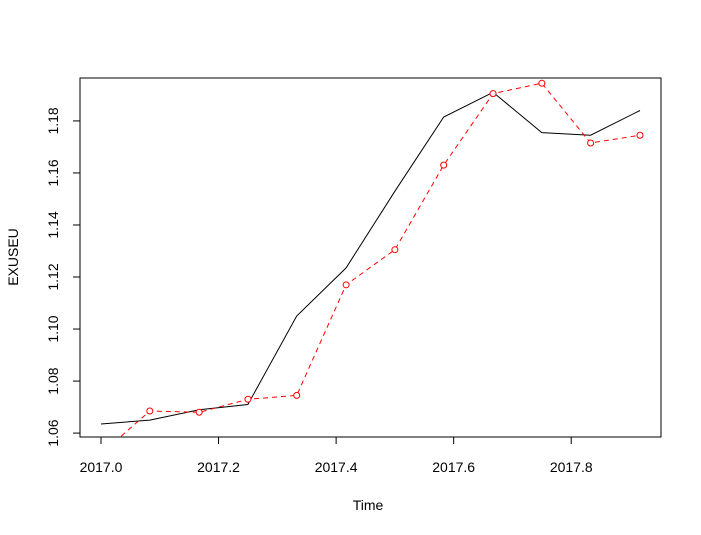  What do you see at coordinates (53, 276) in the screenshot?
I see `y-tick-label: 1.12` at bounding box center [53, 276].